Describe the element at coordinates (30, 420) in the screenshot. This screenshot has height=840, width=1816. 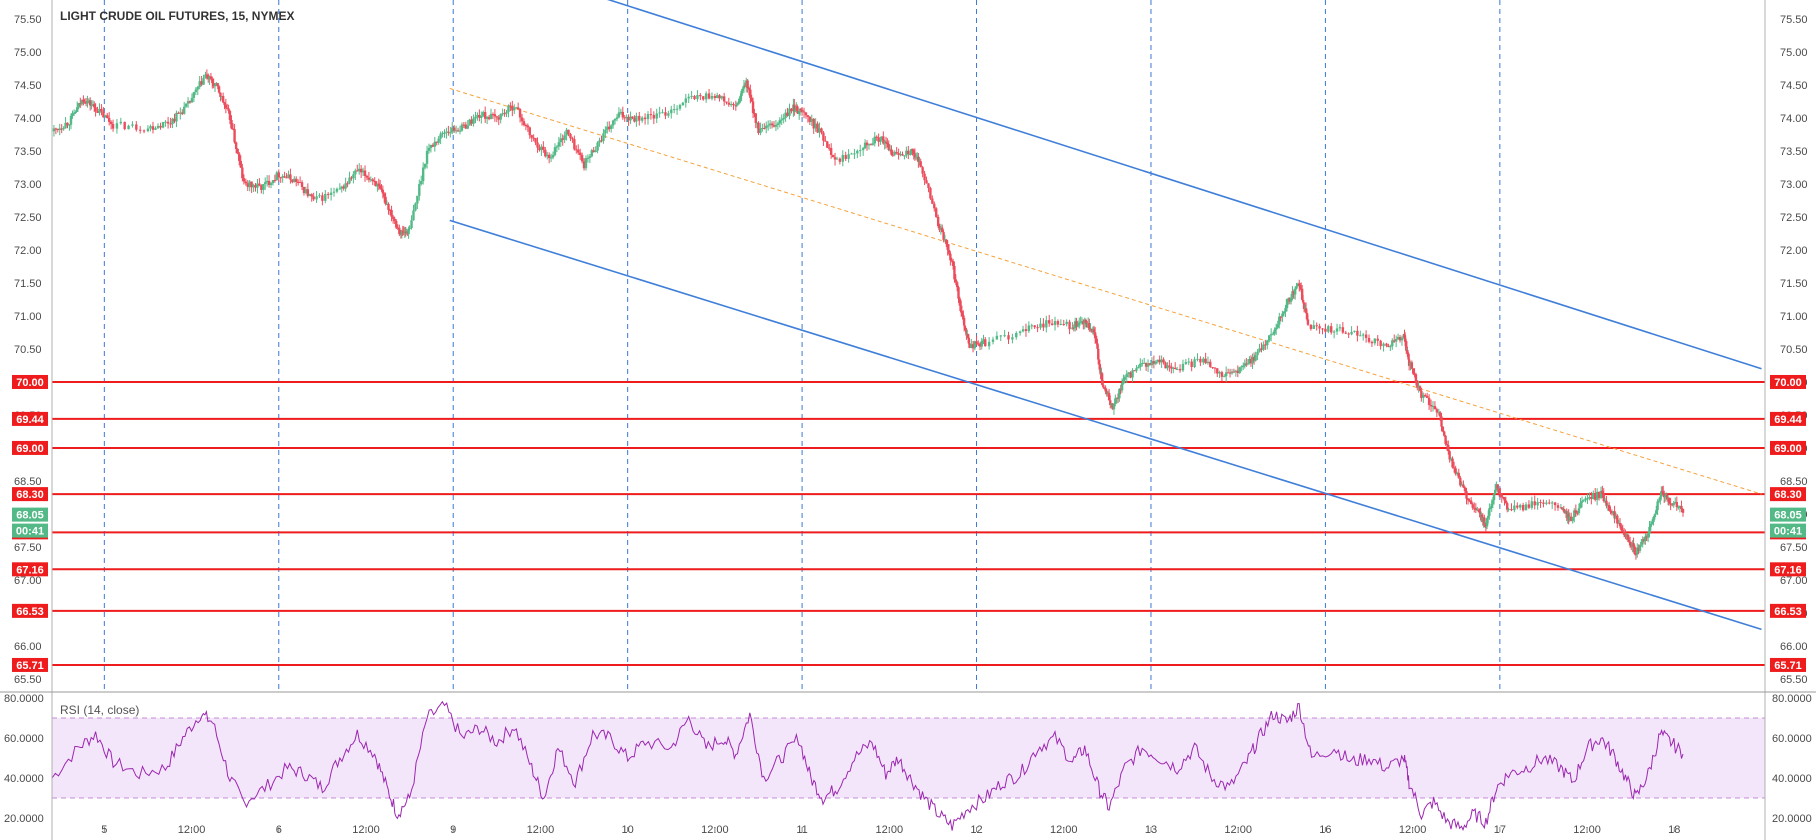
I see `level-badge-left: 69.44` at that location.